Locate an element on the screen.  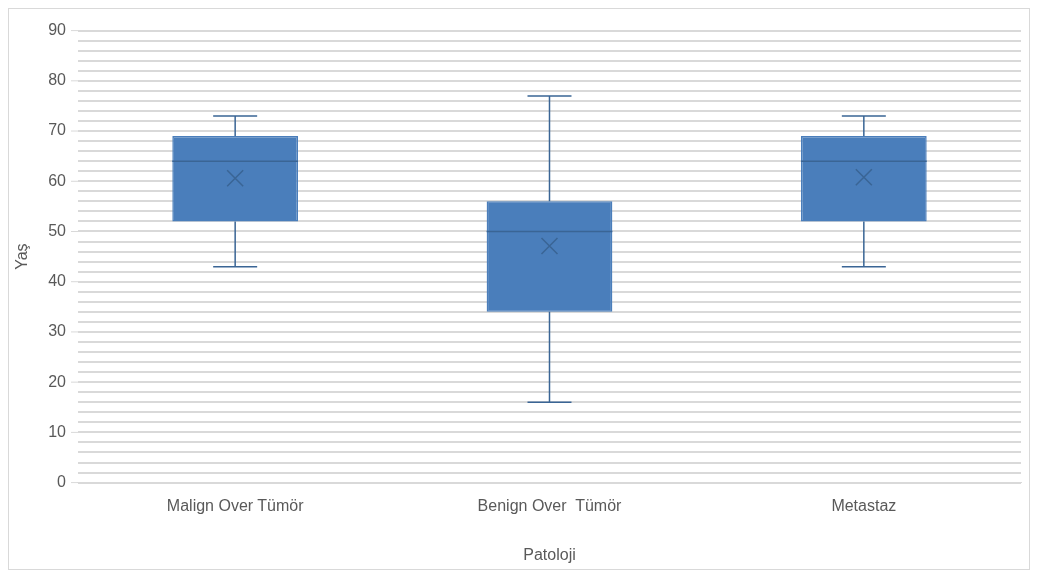
y-tick-label: 10 is located at coordinates (57, 431).